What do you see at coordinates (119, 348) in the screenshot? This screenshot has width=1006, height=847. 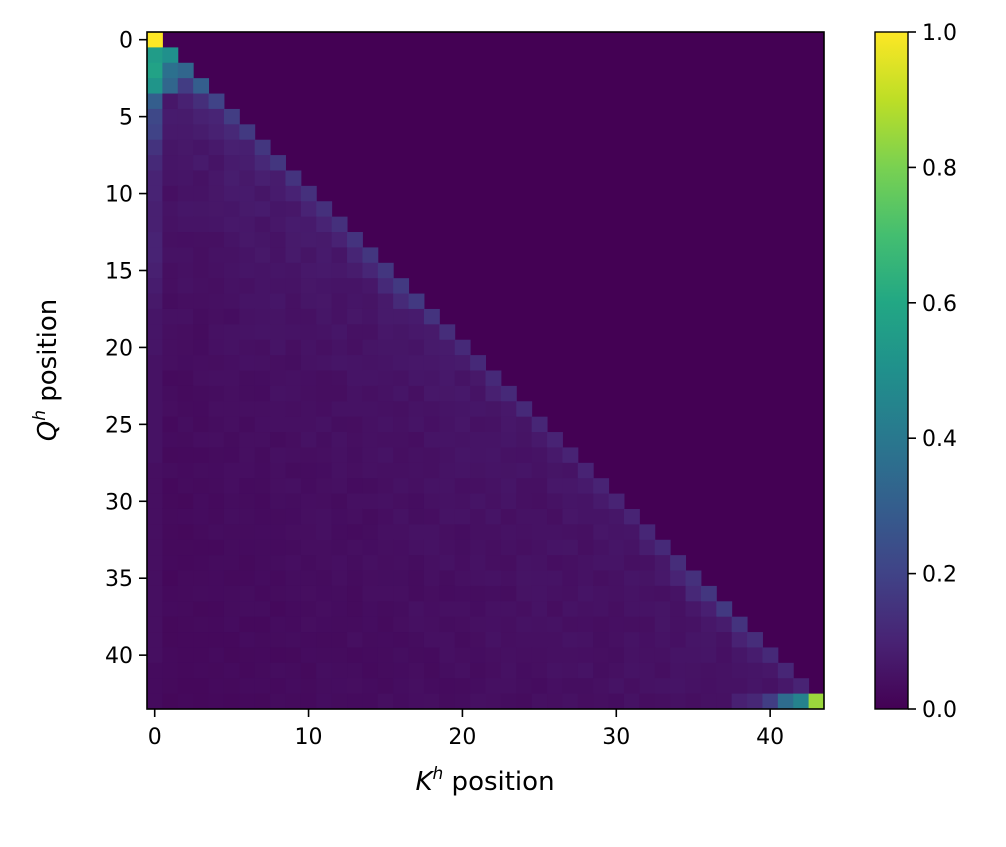 I see `y-tick-label: 20` at bounding box center [119, 348].